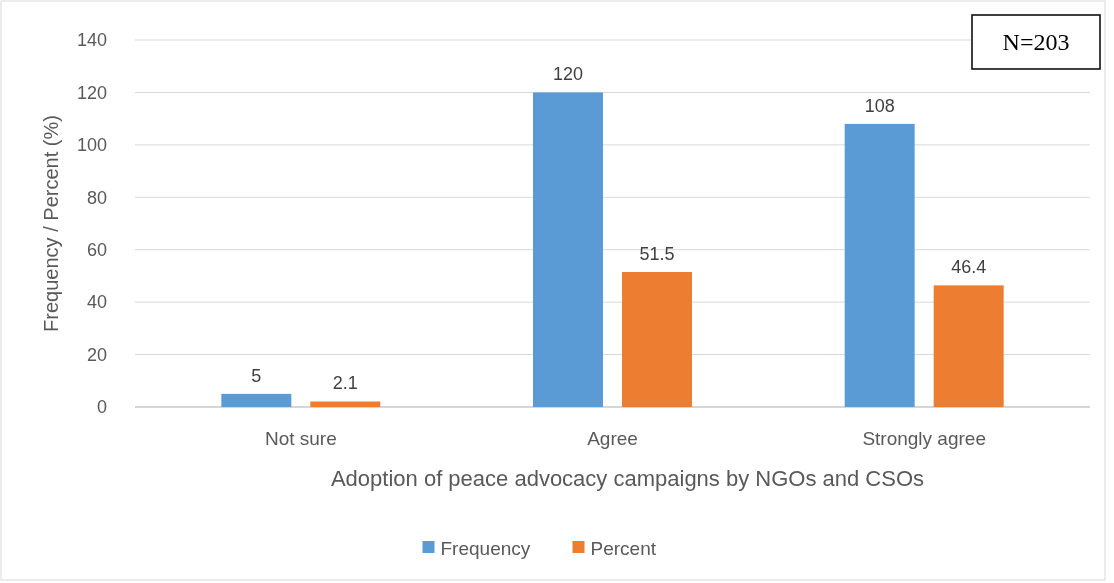  I want to click on legend-label: Percent, so click(623, 548).